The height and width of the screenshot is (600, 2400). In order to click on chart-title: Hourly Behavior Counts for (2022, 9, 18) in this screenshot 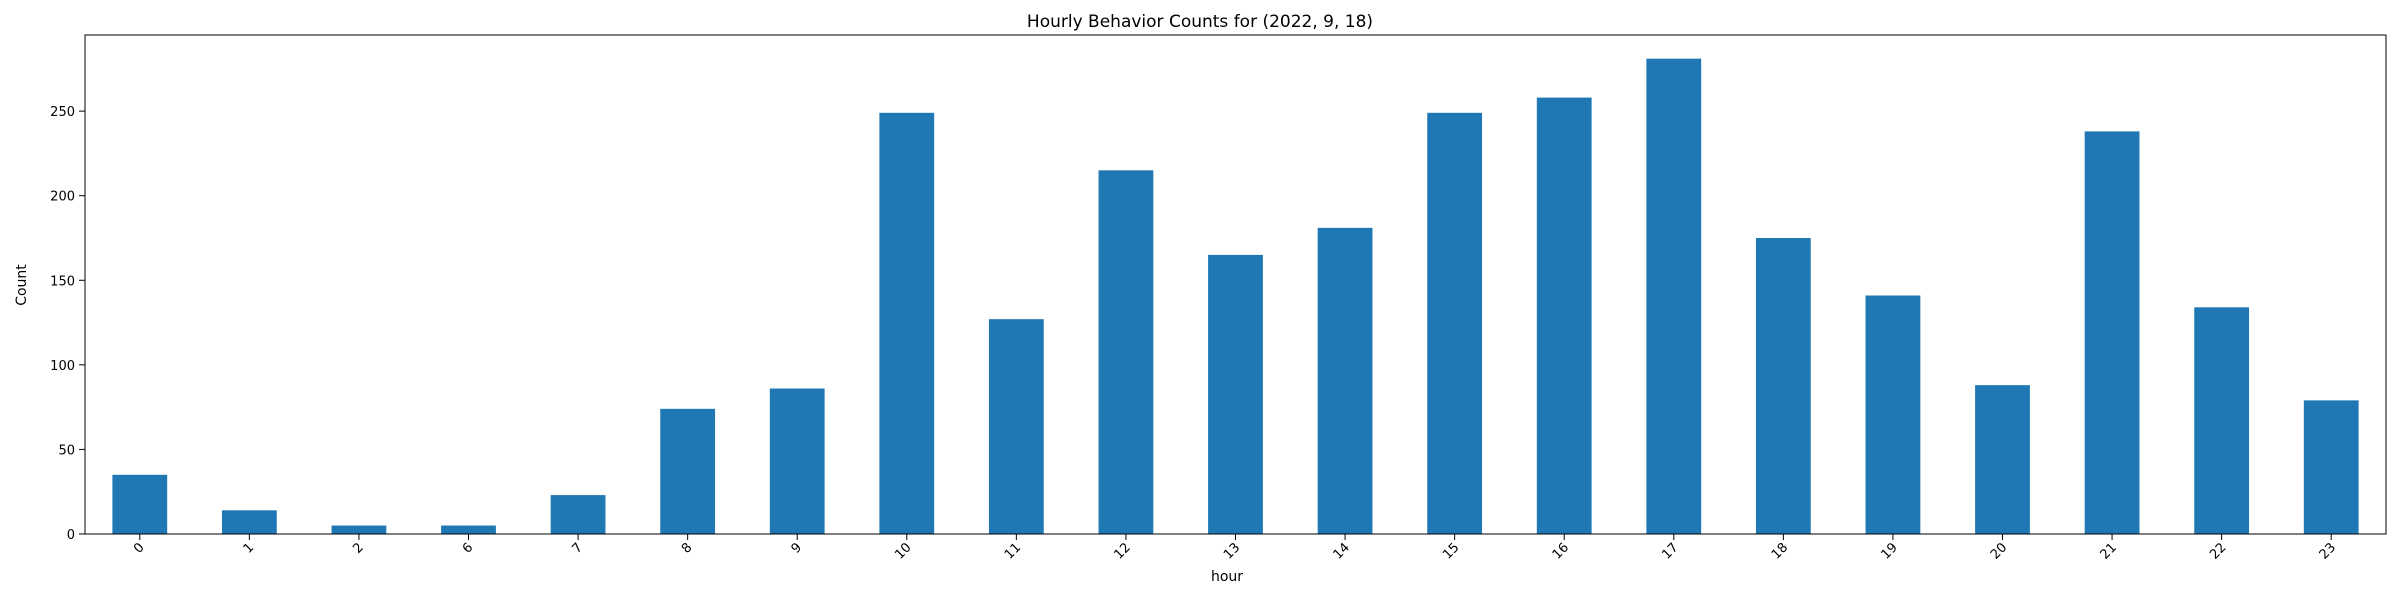, I will do `click(1200, 22)`.